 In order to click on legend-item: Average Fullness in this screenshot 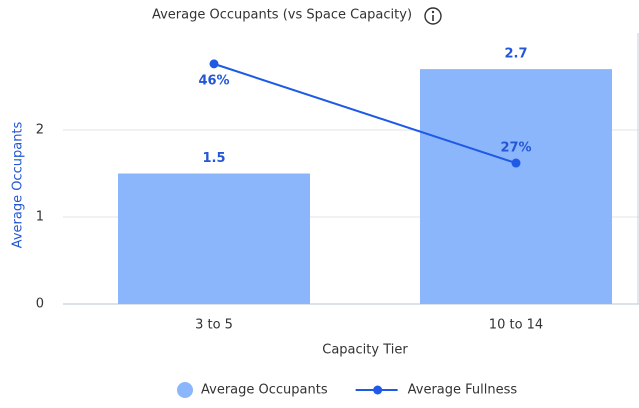, I will do `click(436, 390)`.